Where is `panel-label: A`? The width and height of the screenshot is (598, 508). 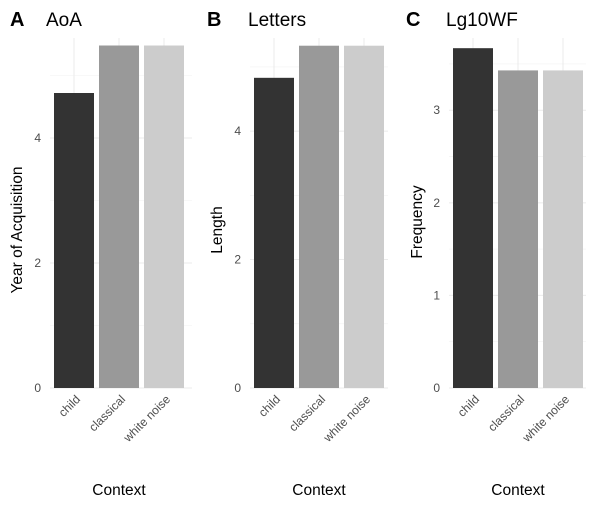
panel-label: A is located at coordinates (17, 20).